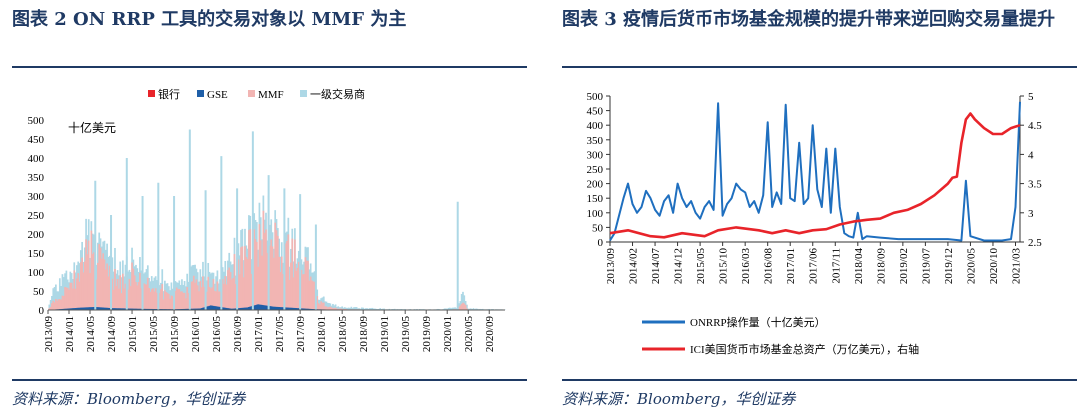  Describe the element at coordinates (92, 127) in the screenshot. I see `unit-label: 十亿美元` at that location.